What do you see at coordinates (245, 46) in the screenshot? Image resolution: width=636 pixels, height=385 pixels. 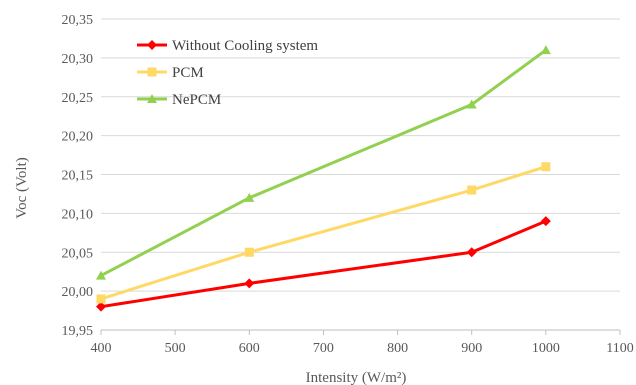 I see `legend-label: Without Cooling system` at bounding box center [245, 46].